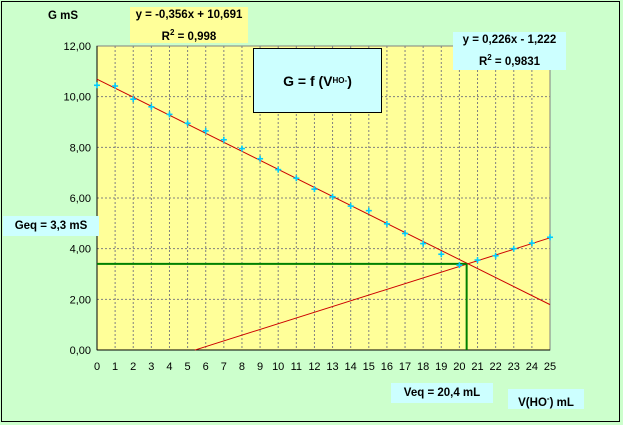  I want to click on x-tick-label: 22, so click(496, 367).